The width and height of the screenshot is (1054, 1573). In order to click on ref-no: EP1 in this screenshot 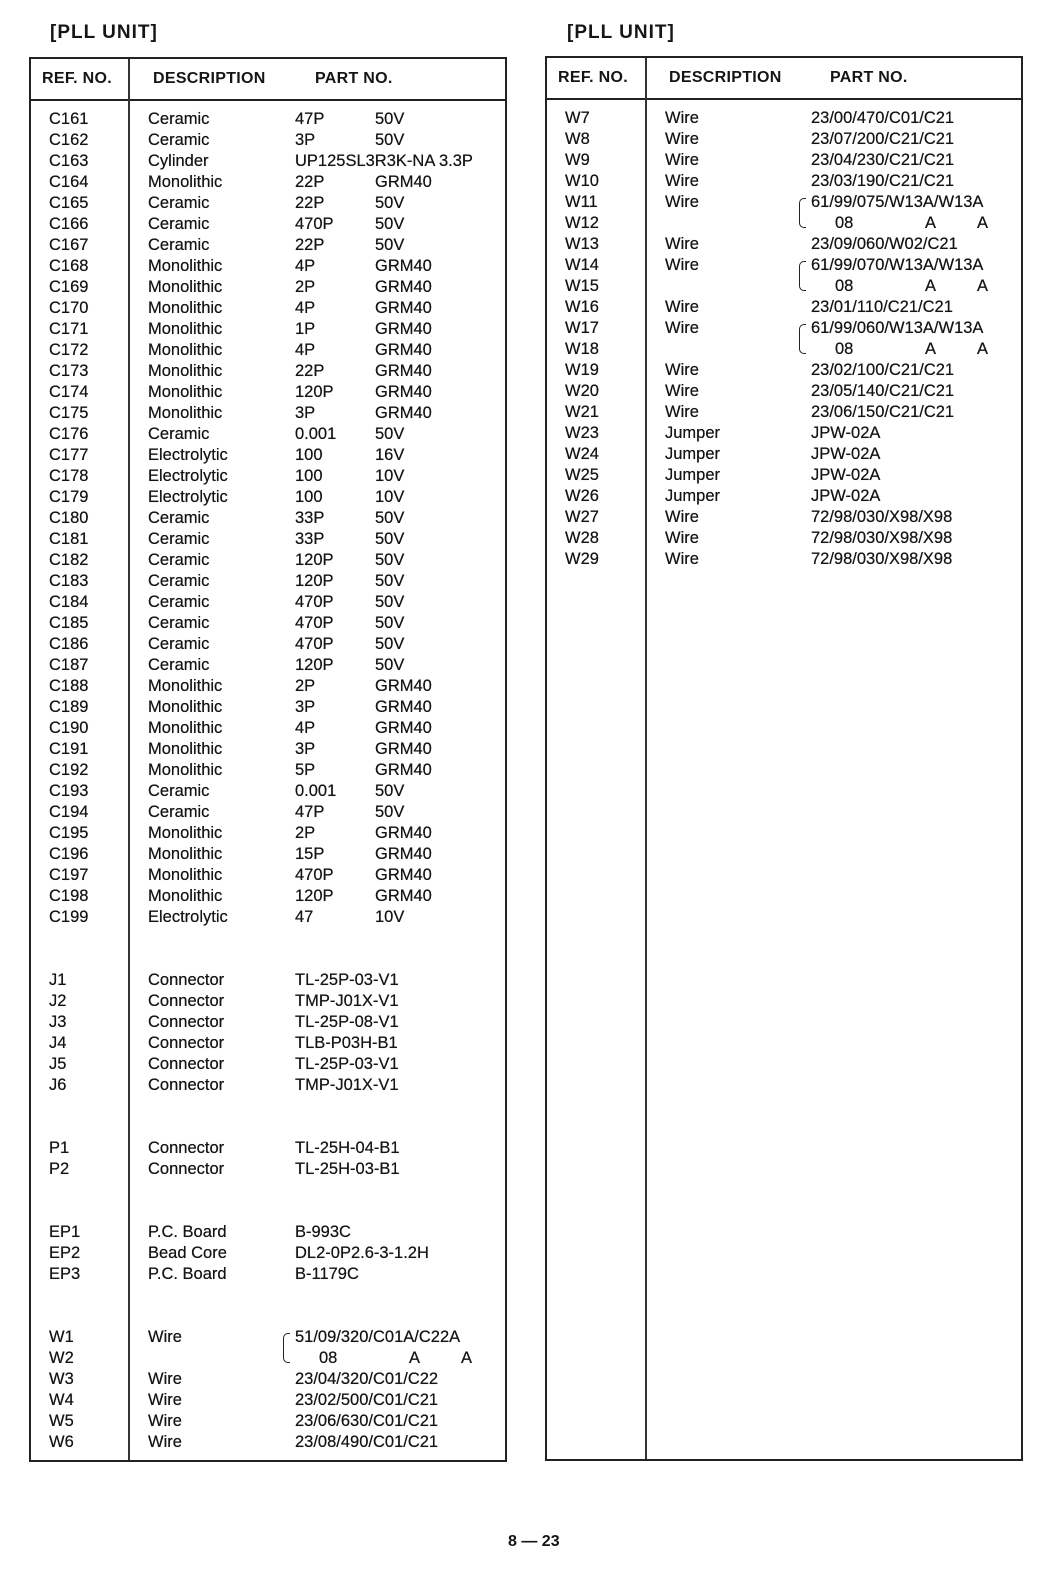, I will do `click(65, 1232)`.